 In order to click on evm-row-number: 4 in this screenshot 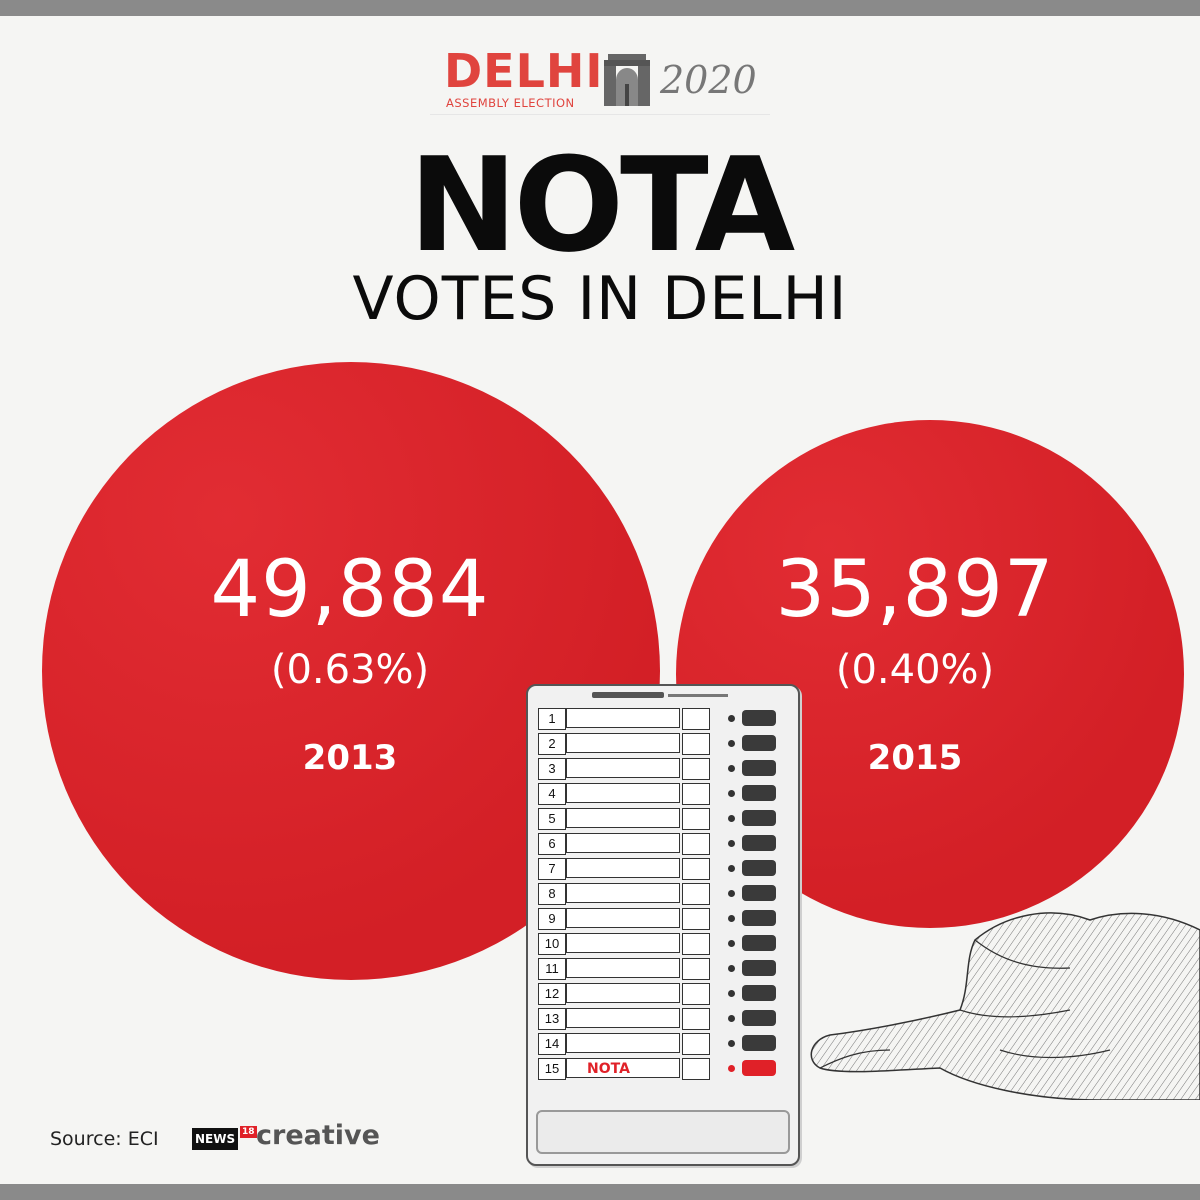, I will do `click(552, 794)`.